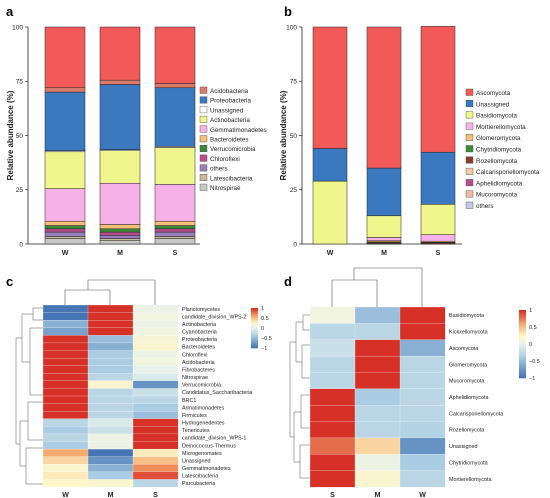 Image resolution: width=550 pixels, height=498 pixels. Describe the element at coordinates (206, 469) in the screenshot. I see `row-label: Gemmatimonadetes` at that location.